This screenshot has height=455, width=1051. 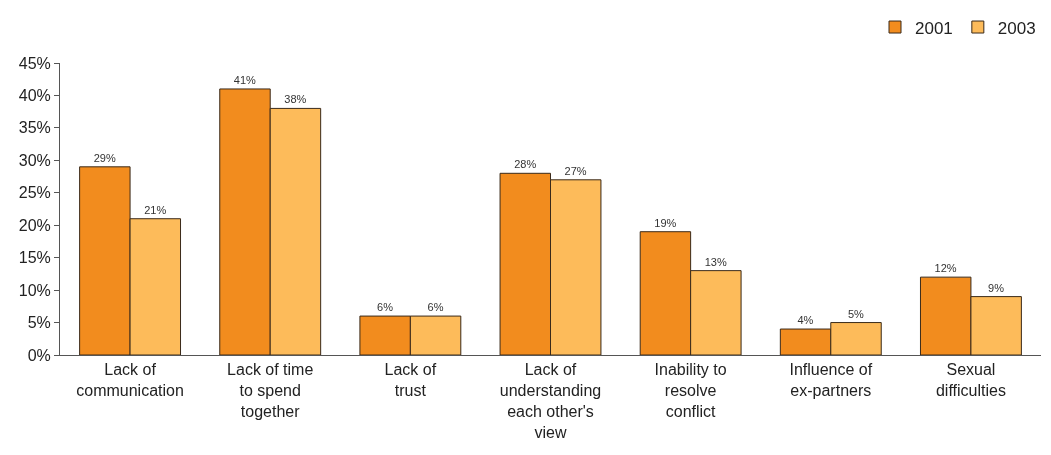 What do you see at coordinates (39, 323) in the screenshot?
I see `y-tick-label: 5%` at bounding box center [39, 323].